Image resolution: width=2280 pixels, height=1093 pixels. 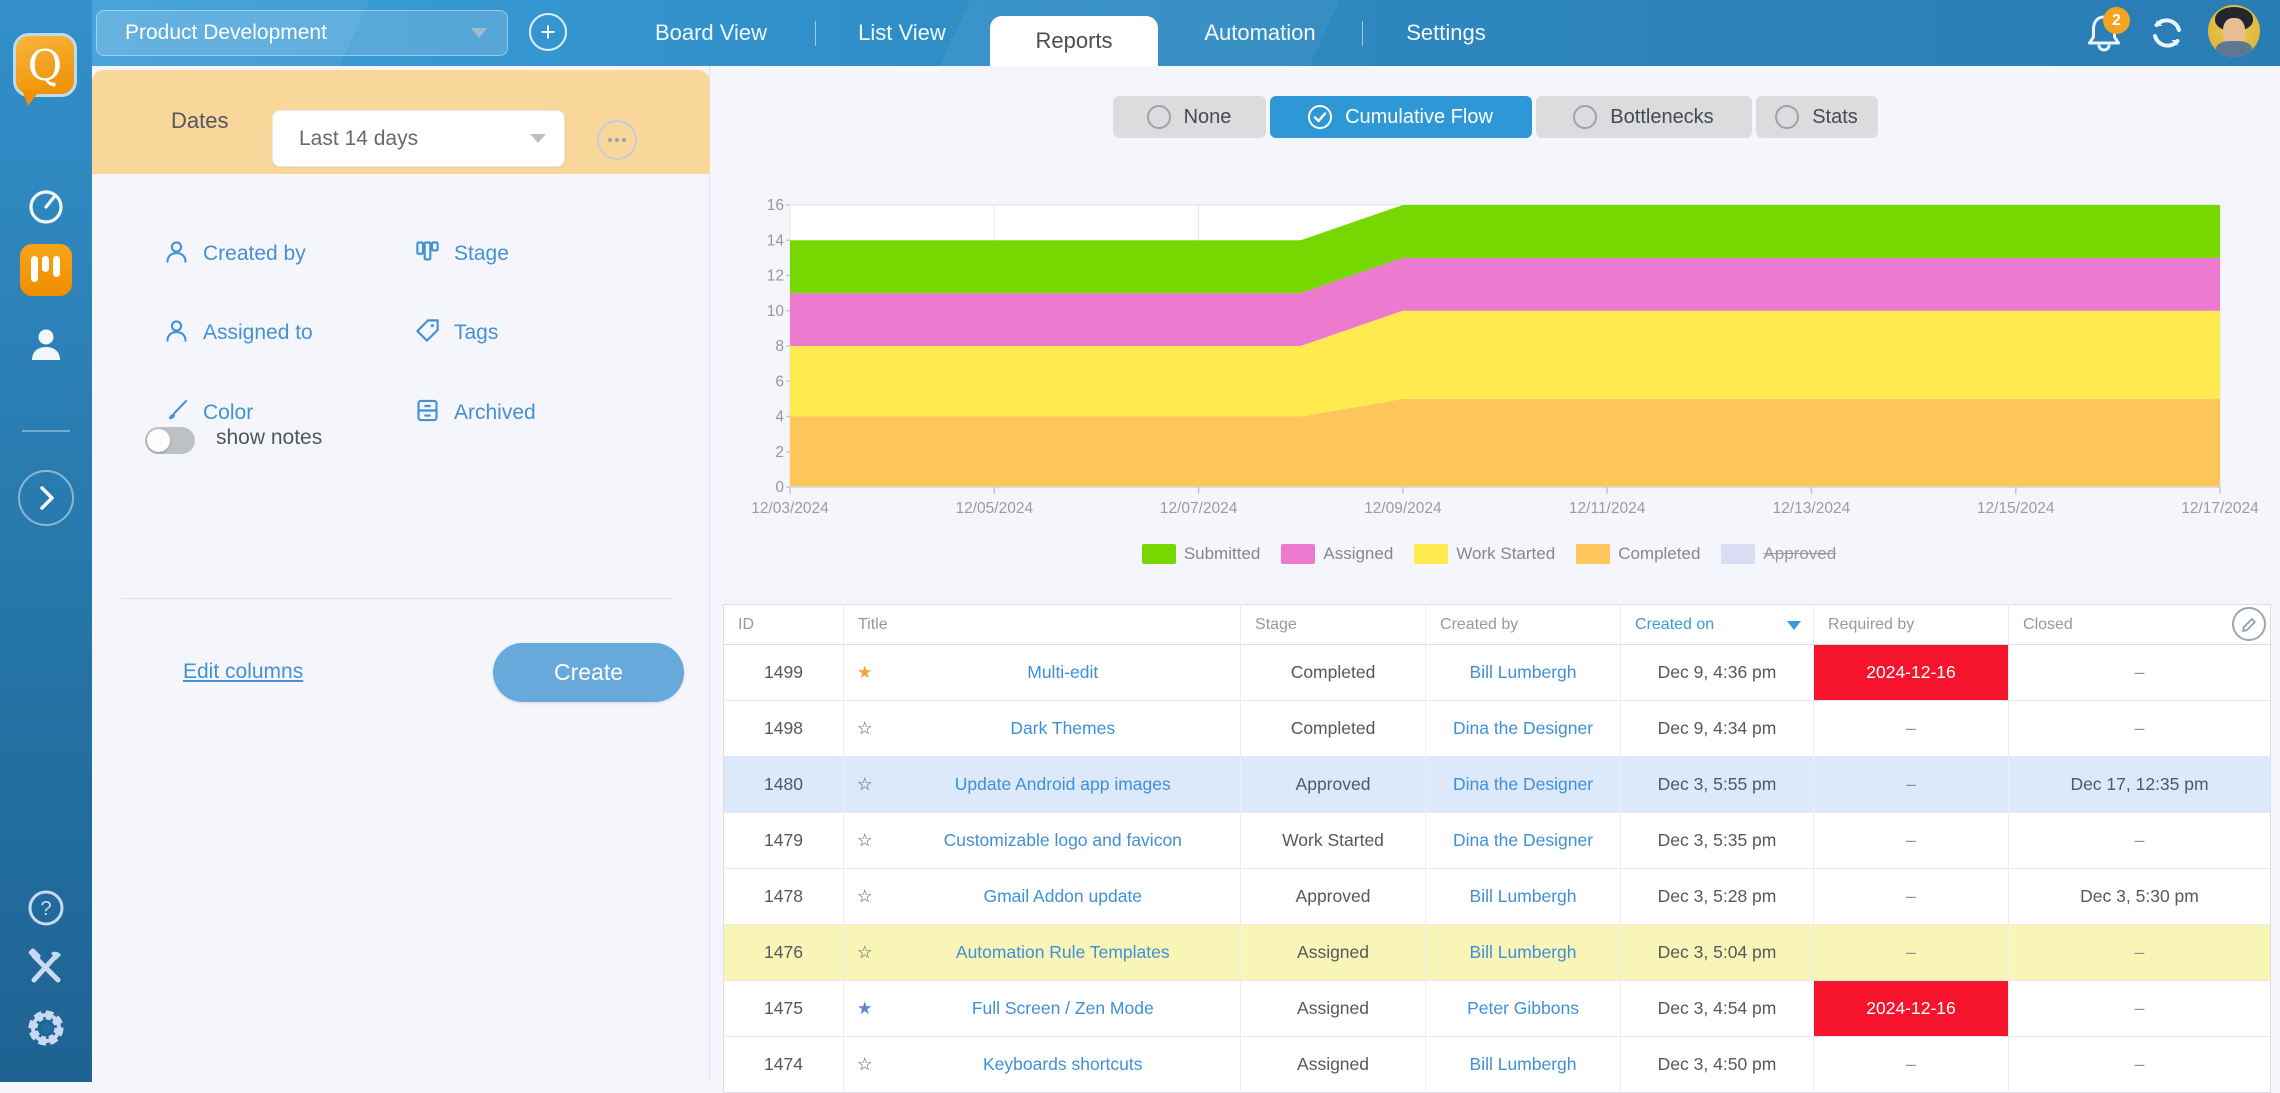 I want to click on mode-none: None, so click(x=1189, y=117).